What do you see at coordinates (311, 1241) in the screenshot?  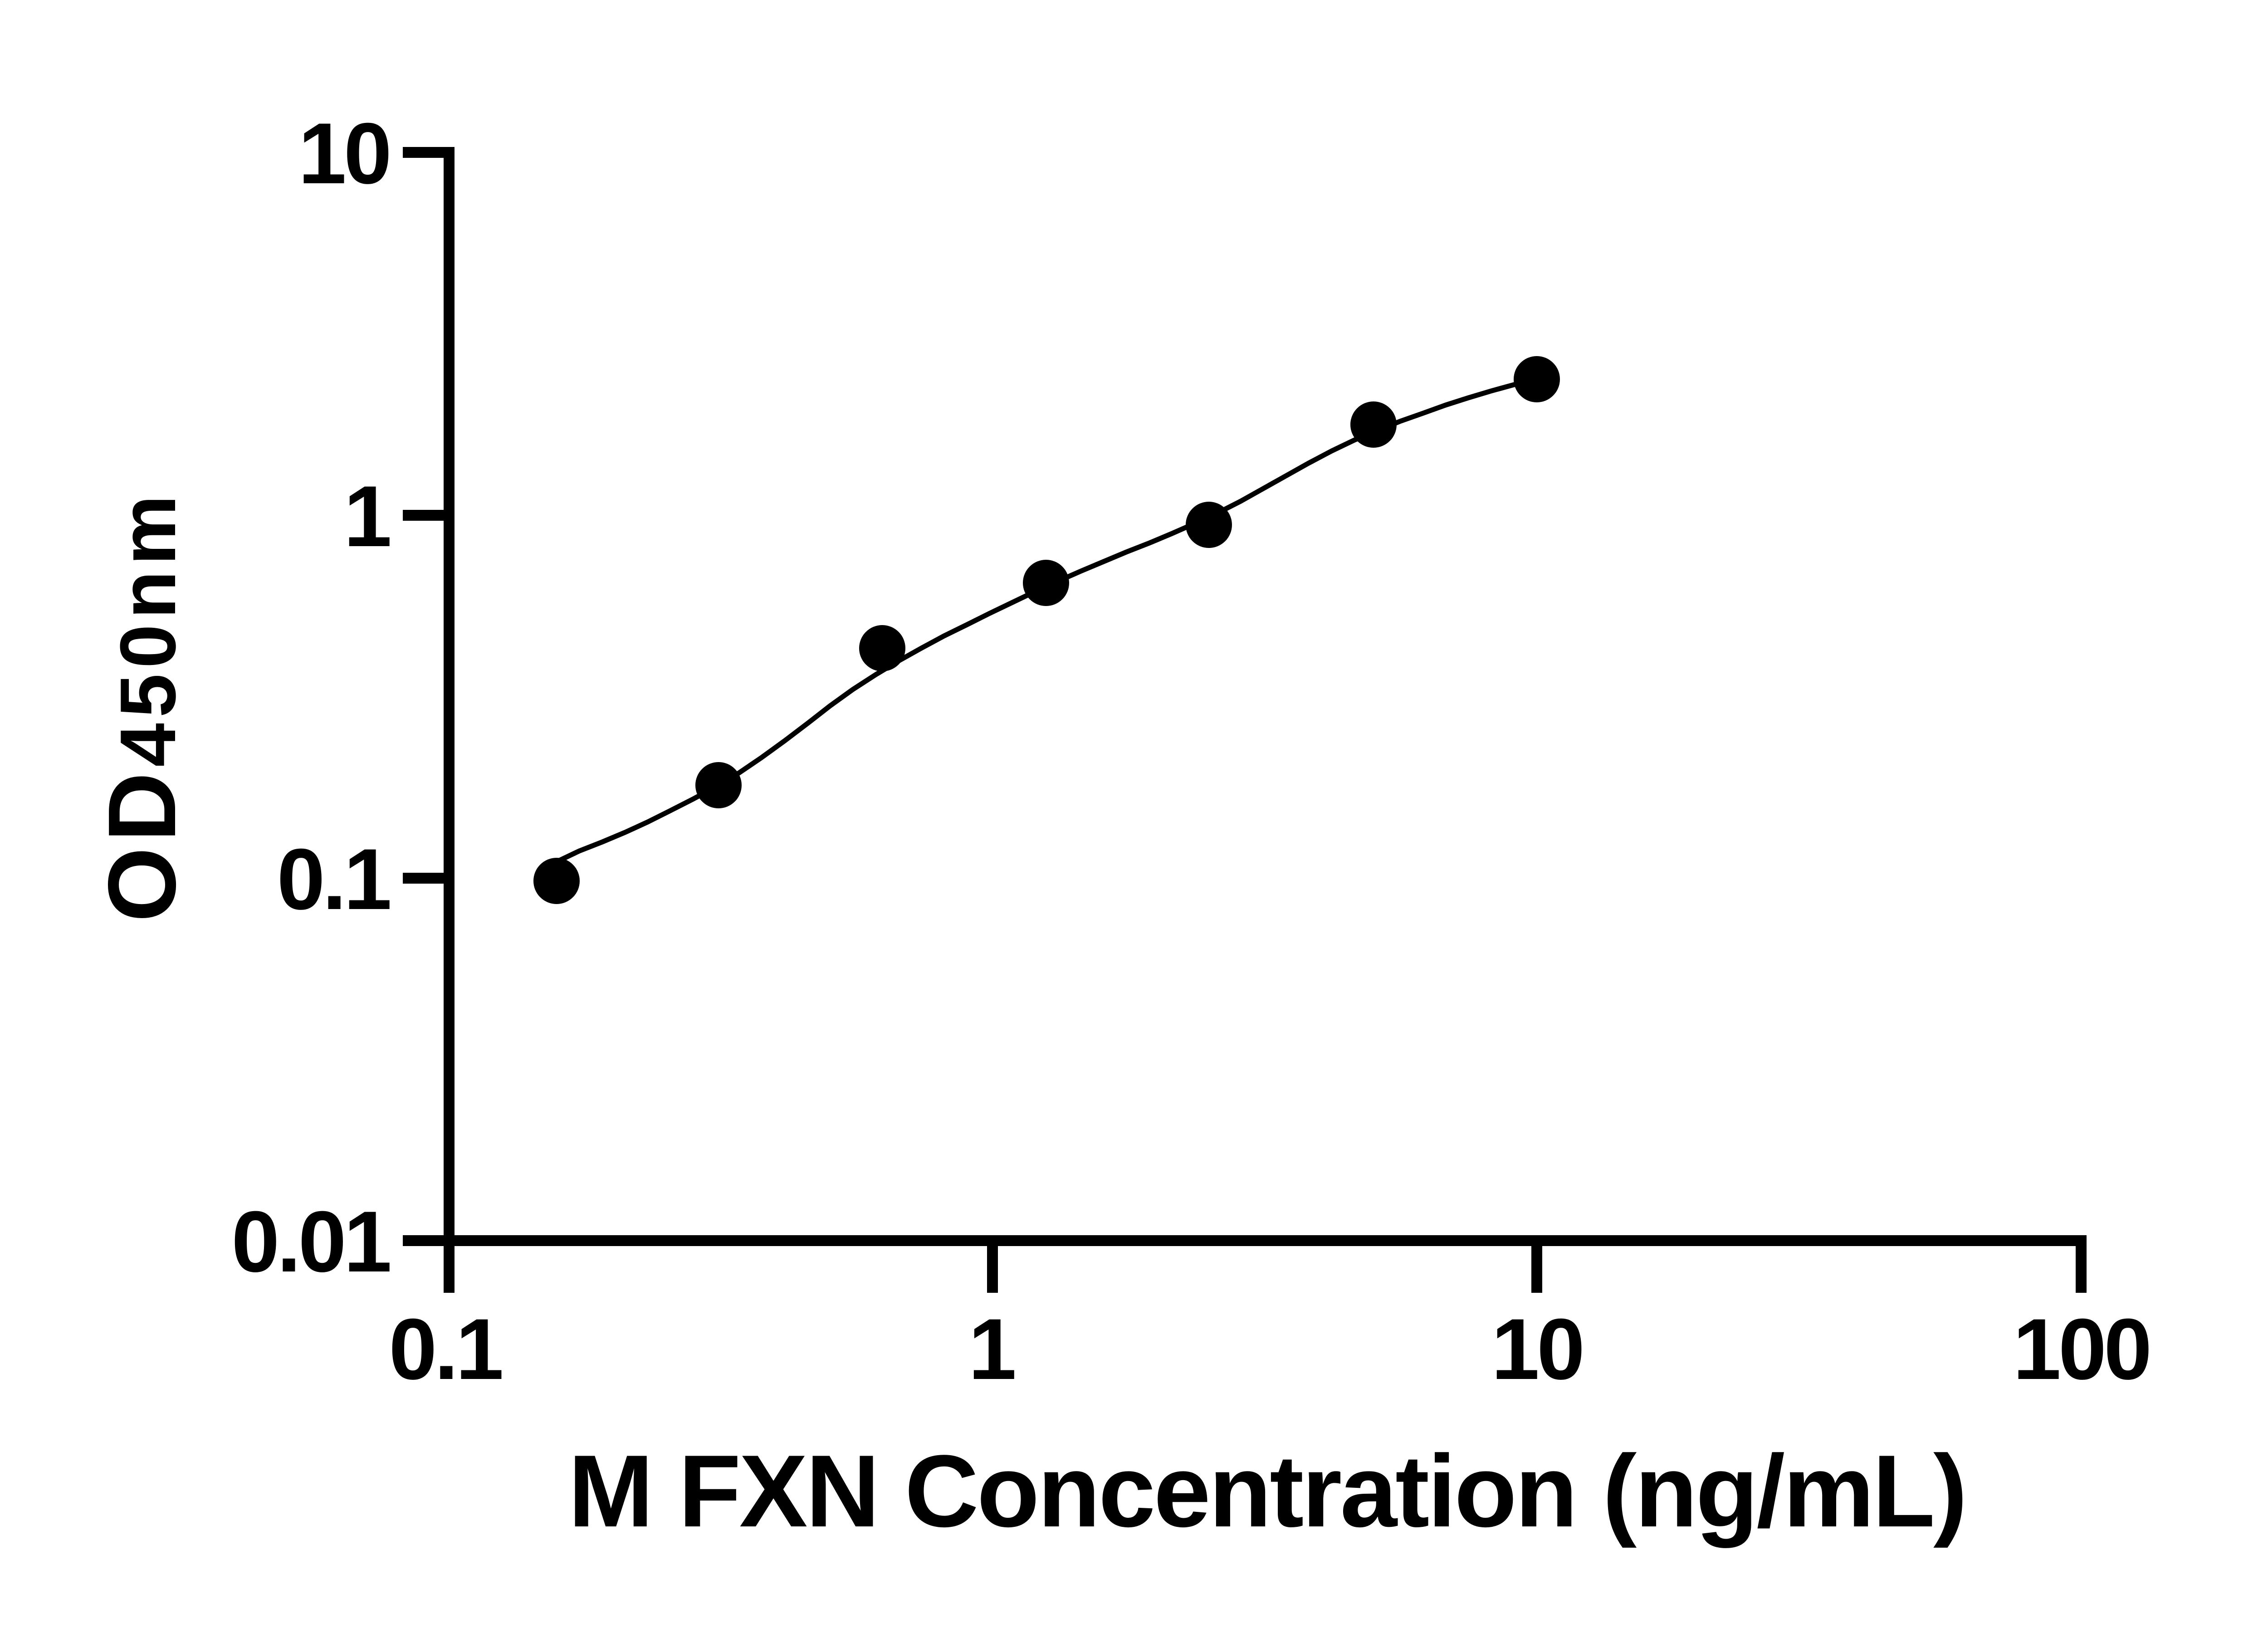 I see `svg-text: 0.01` at bounding box center [311, 1241].